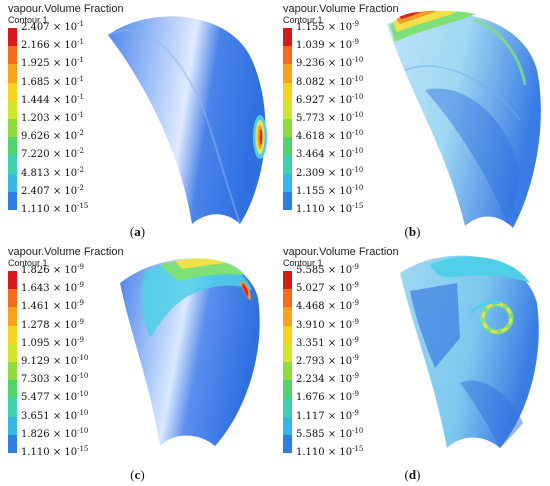  I want to click on tick-mantissa: 7.220, so click(35, 155).